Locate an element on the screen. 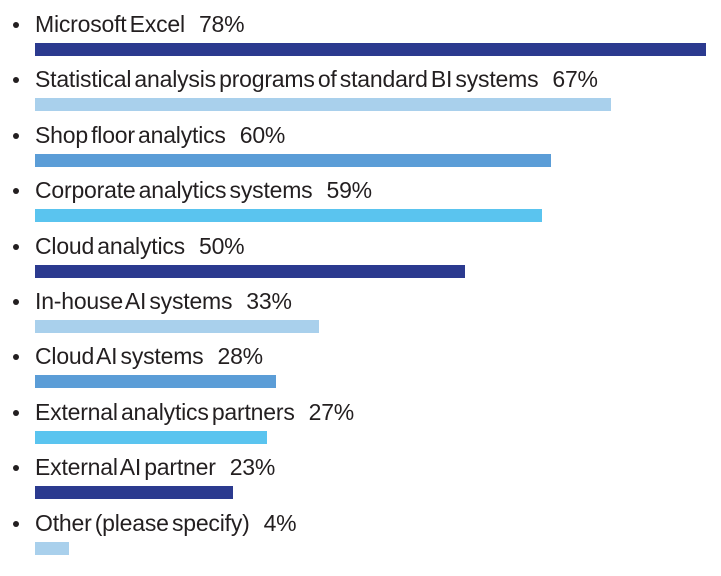 This screenshot has height=576, width=721. item-label: Cloud analytics is located at coordinates (110, 245).